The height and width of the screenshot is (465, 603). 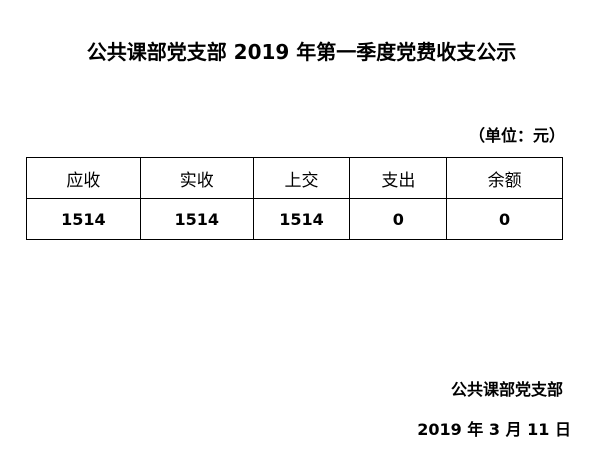 What do you see at coordinates (398, 219) in the screenshot?
I see `cell-expense: 0` at bounding box center [398, 219].